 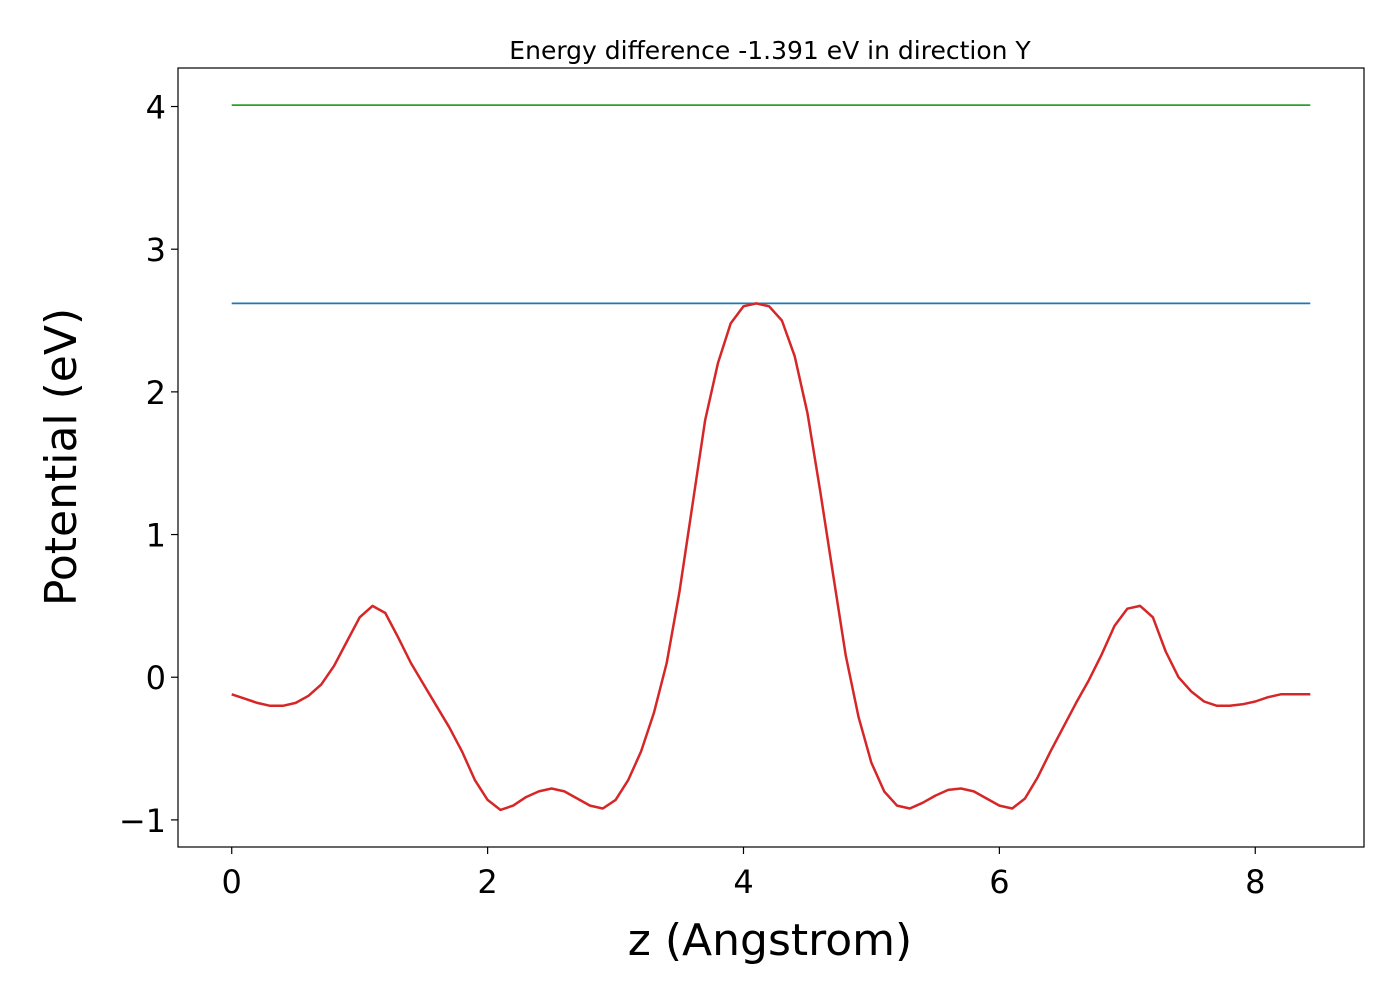 What do you see at coordinates (156, 678) in the screenshot?
I see `y-tick-label: 0` at bounding box center [156, 678].